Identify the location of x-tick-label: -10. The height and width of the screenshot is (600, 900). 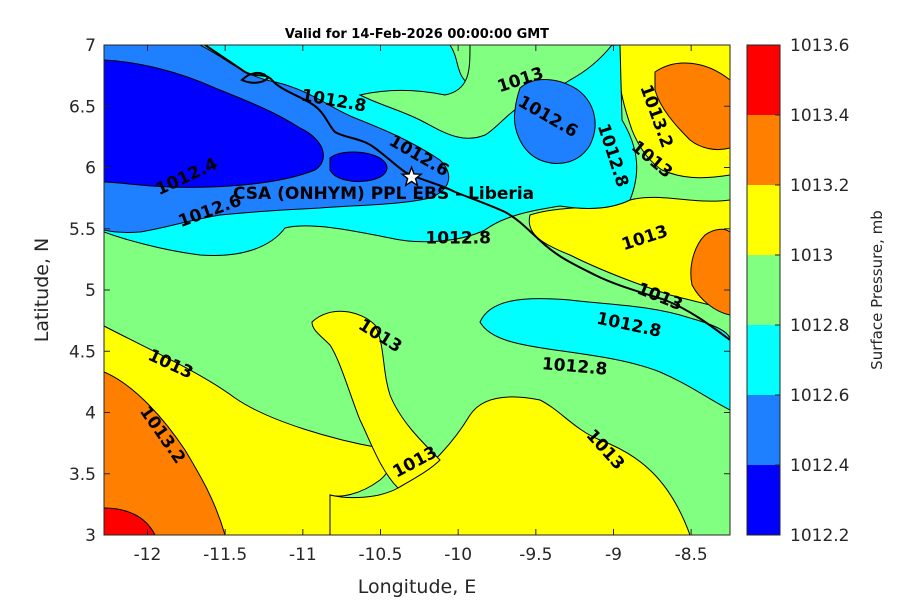
(458, 555).